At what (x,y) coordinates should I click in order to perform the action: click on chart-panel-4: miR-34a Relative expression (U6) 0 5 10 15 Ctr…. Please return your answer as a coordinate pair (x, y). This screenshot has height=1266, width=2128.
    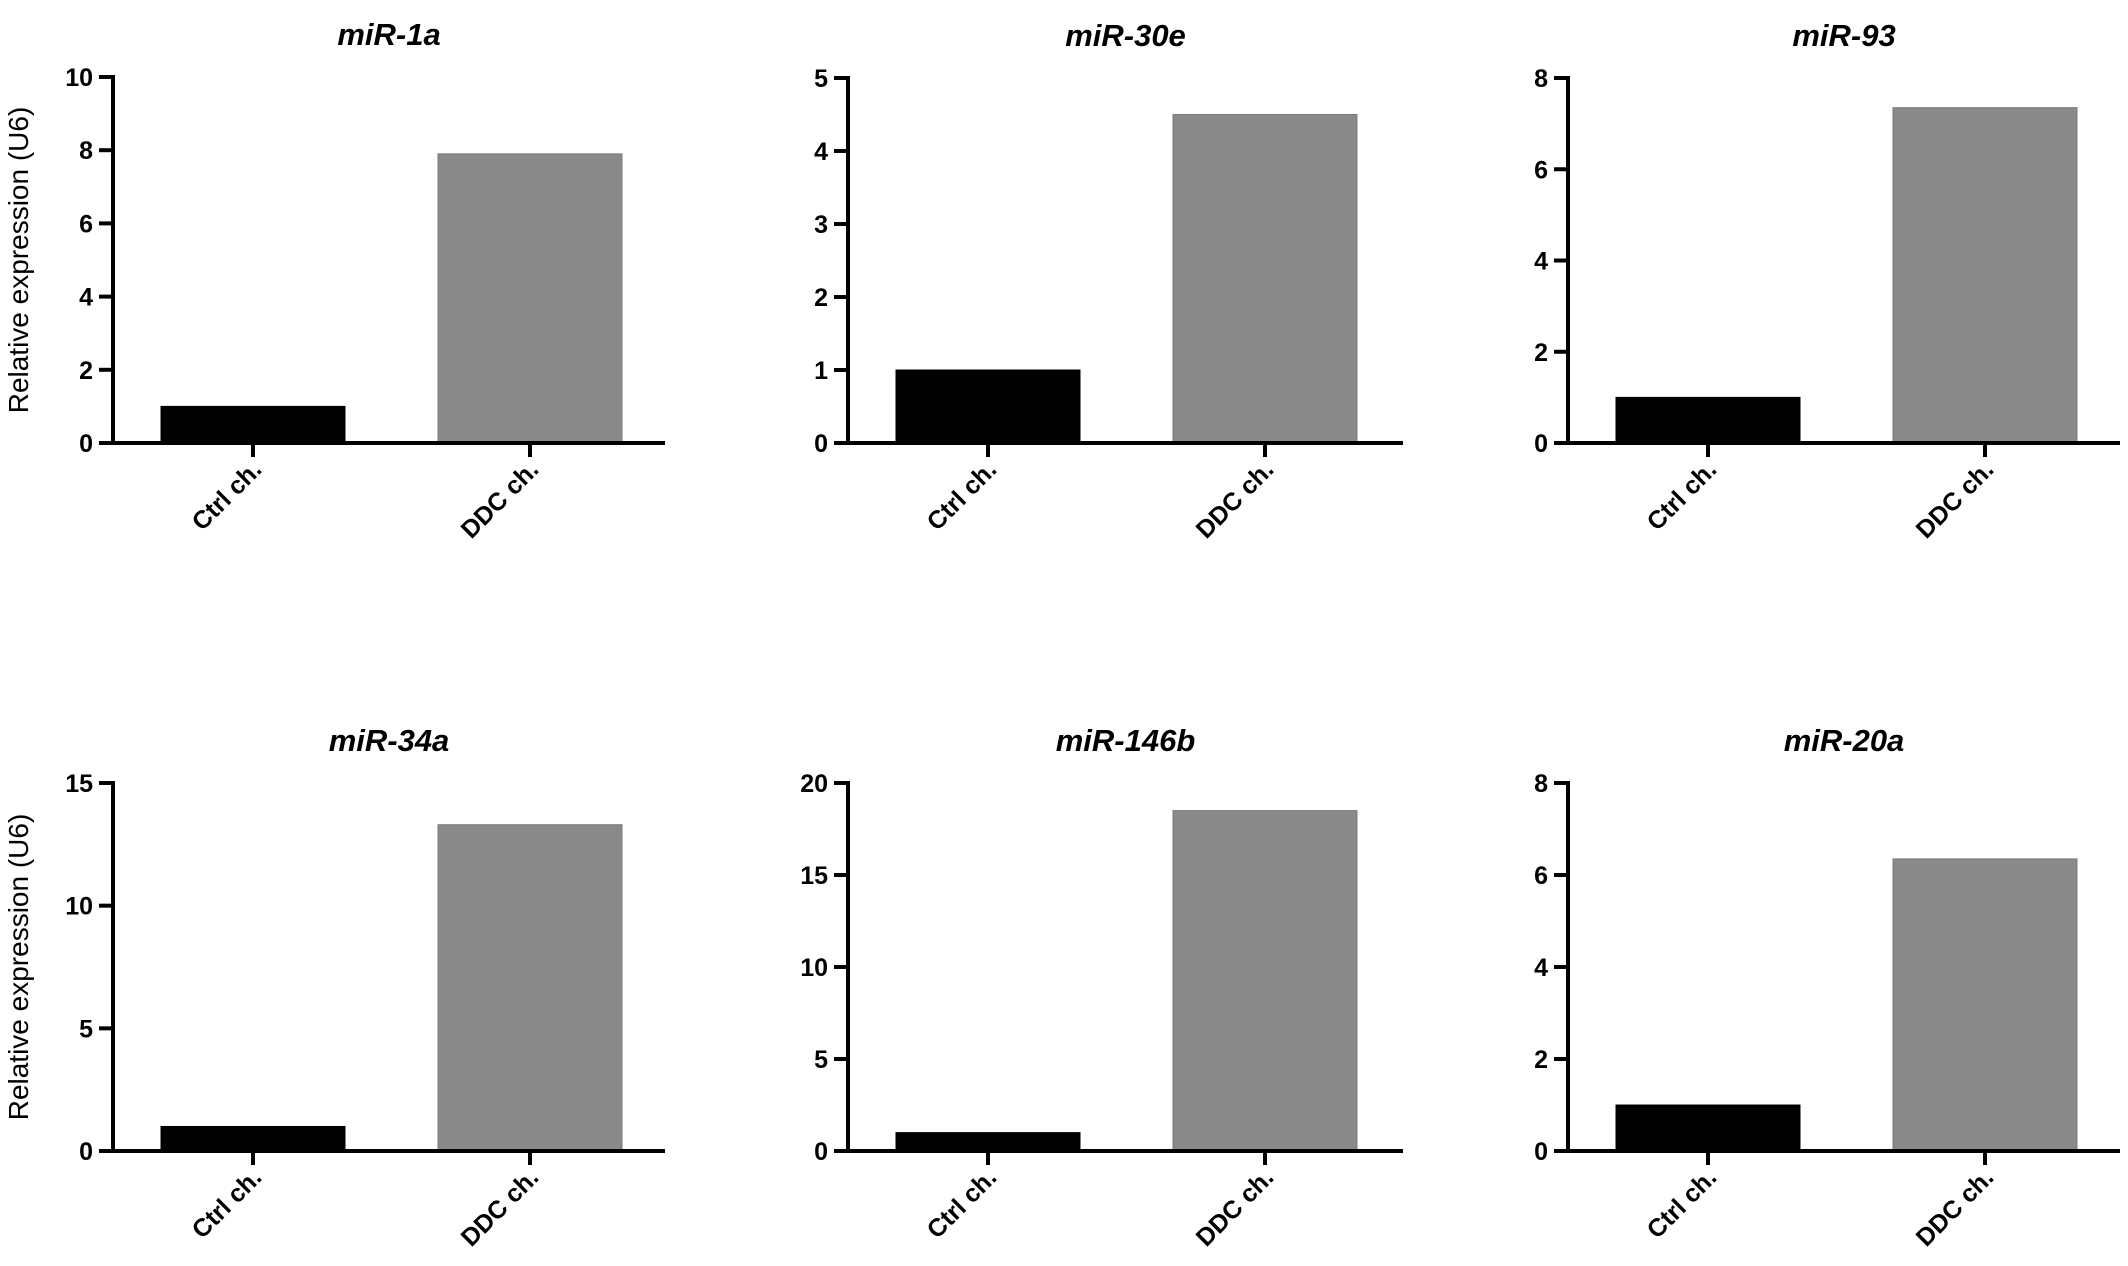
    Looking at the image, I should click on (334, 987).